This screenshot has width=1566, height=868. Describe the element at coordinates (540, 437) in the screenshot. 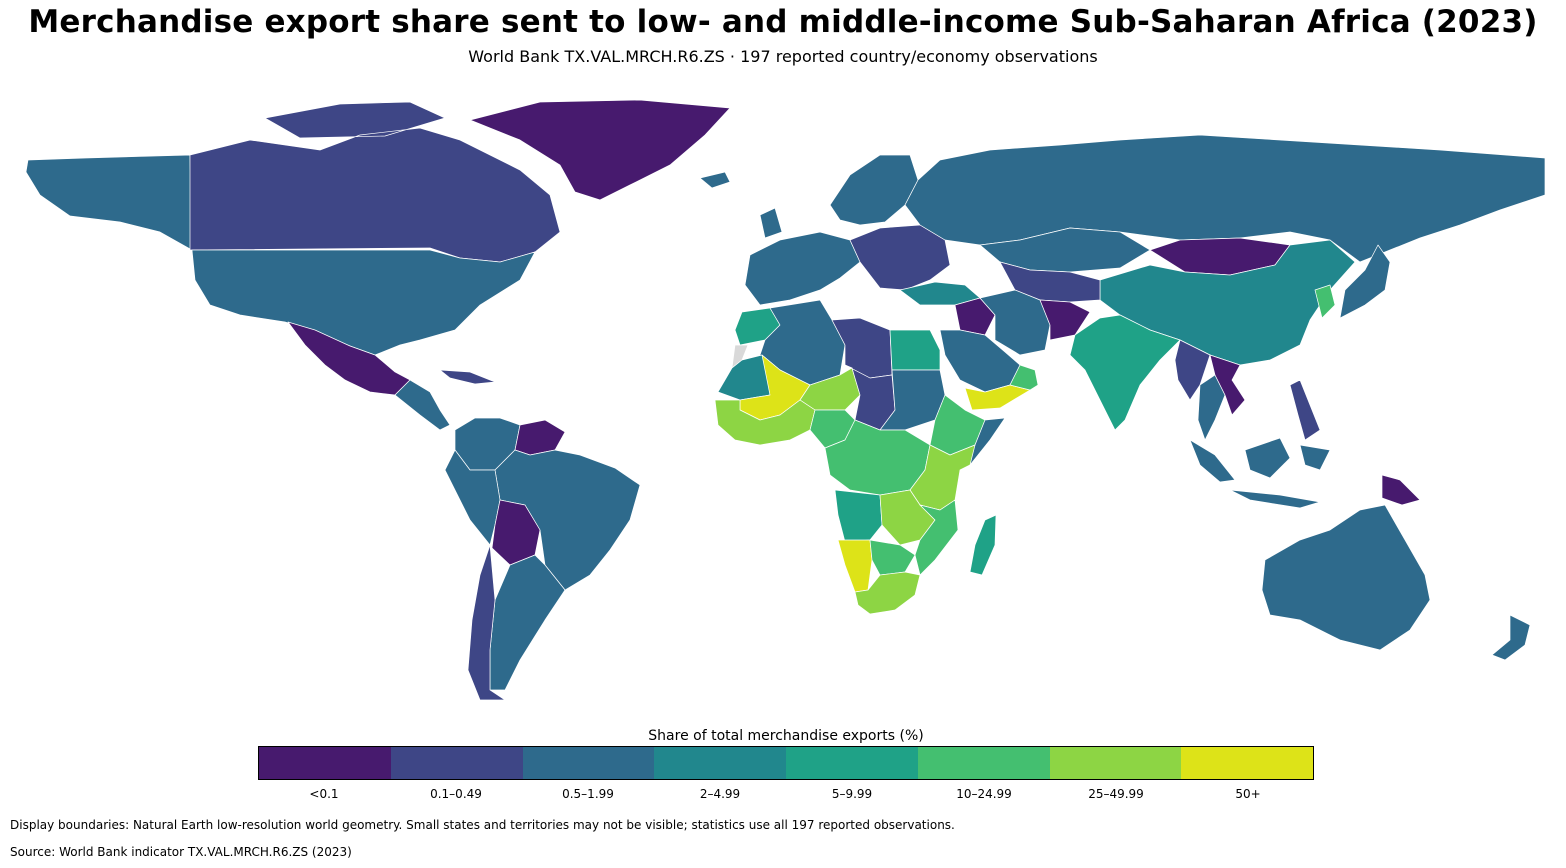

I see `country-venezuela` at that location.